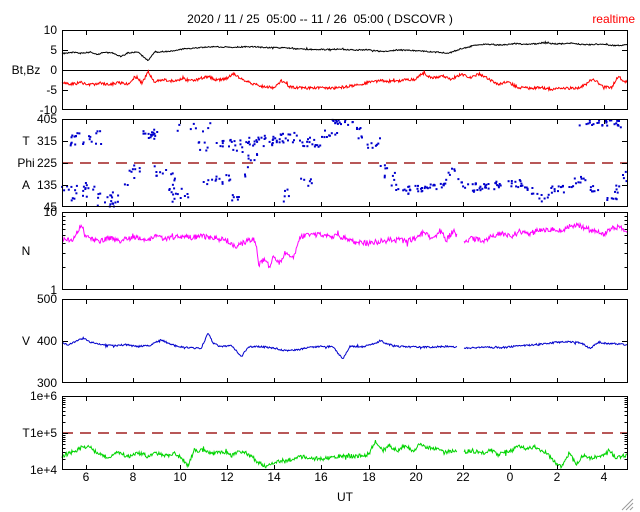  What do you see at coordinates (604, 477) in the screenshot?
I see `x-tick-label: 4` at bounding box center [604, 477].